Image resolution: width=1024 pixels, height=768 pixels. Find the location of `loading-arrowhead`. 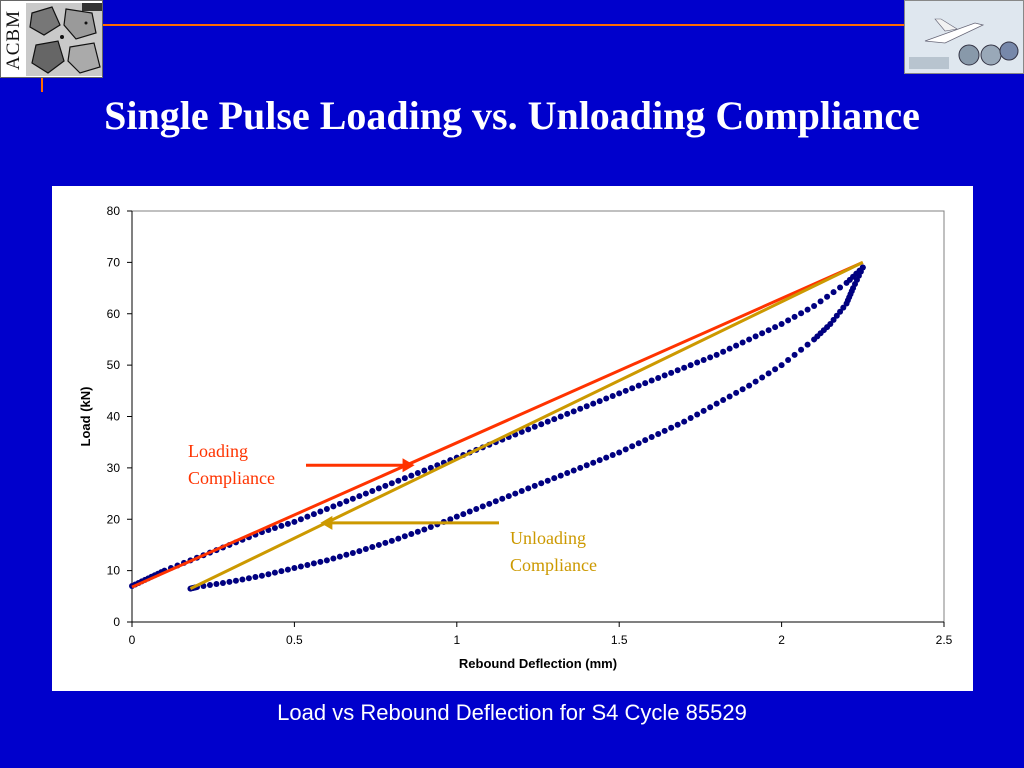

loading-arrowhead is located at coordinates (408, 465).